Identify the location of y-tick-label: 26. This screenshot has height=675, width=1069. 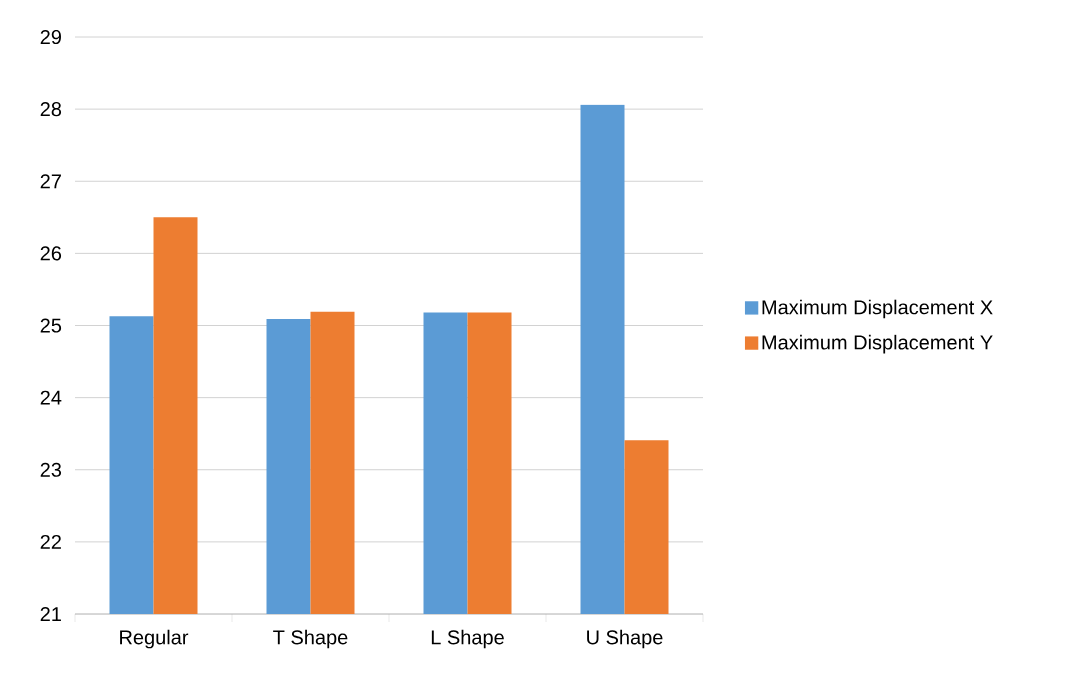
(51, 253).